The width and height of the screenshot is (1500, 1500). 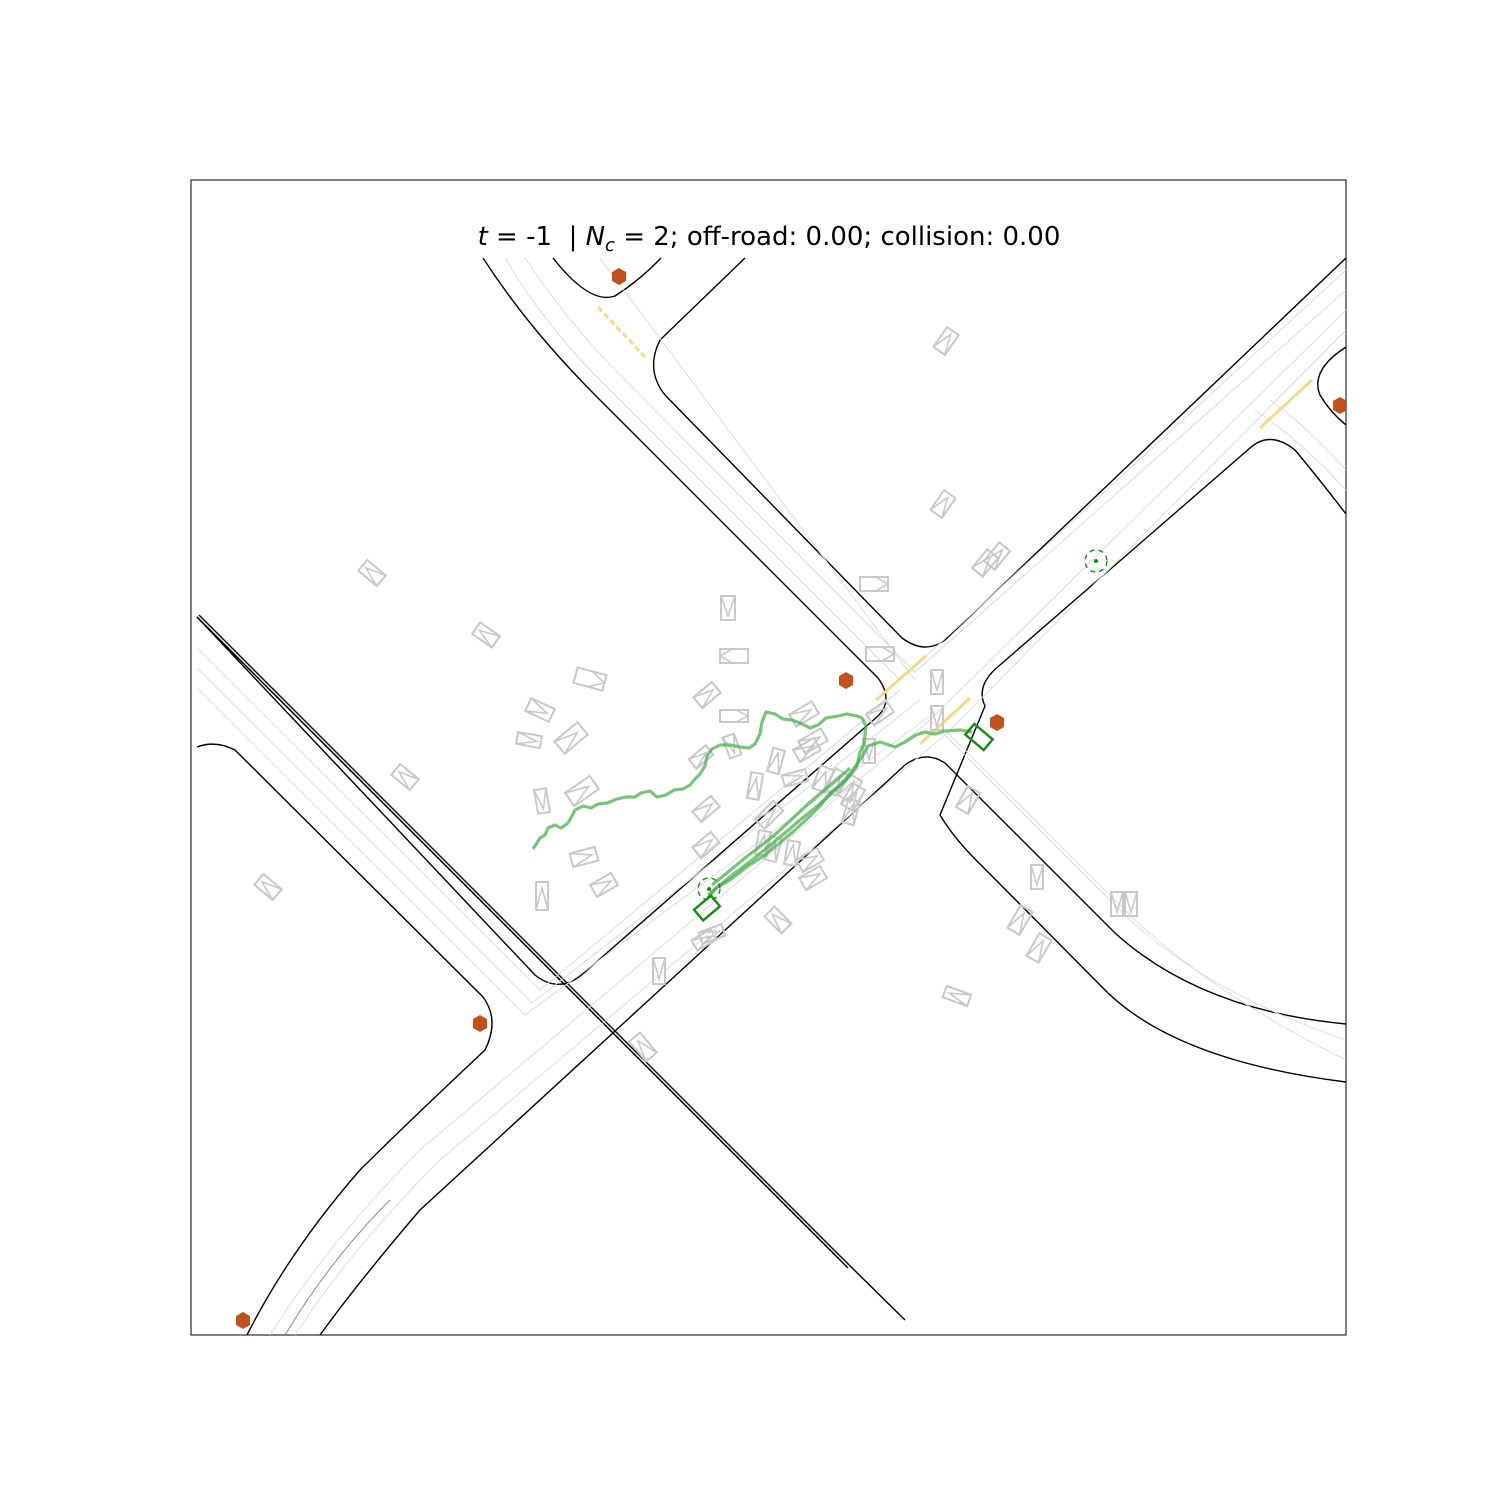 I want to click on title-rest: = 2; off-road: 0.00; collision: 0.00, so click(x=837, y=237).